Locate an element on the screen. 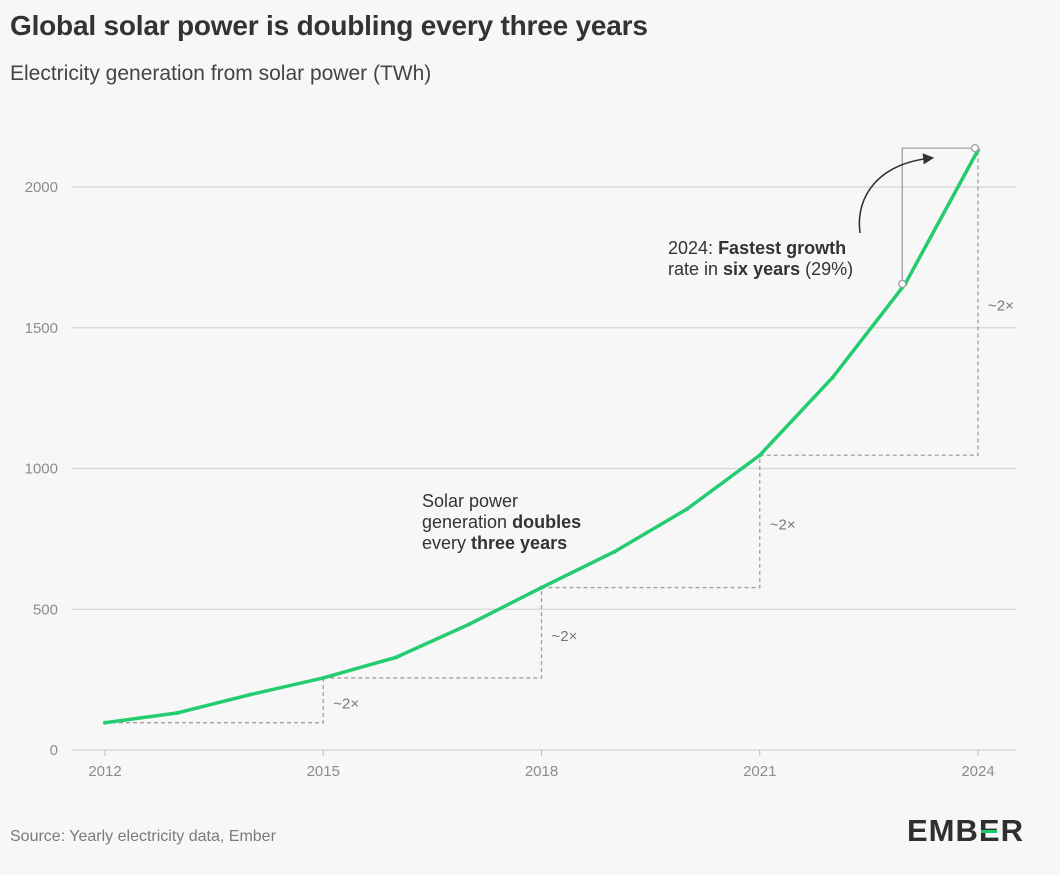 Image resolution: width=1060 pixels, height=875 pixels. y-tick-label: 0 is located at coordinates (54, 750).